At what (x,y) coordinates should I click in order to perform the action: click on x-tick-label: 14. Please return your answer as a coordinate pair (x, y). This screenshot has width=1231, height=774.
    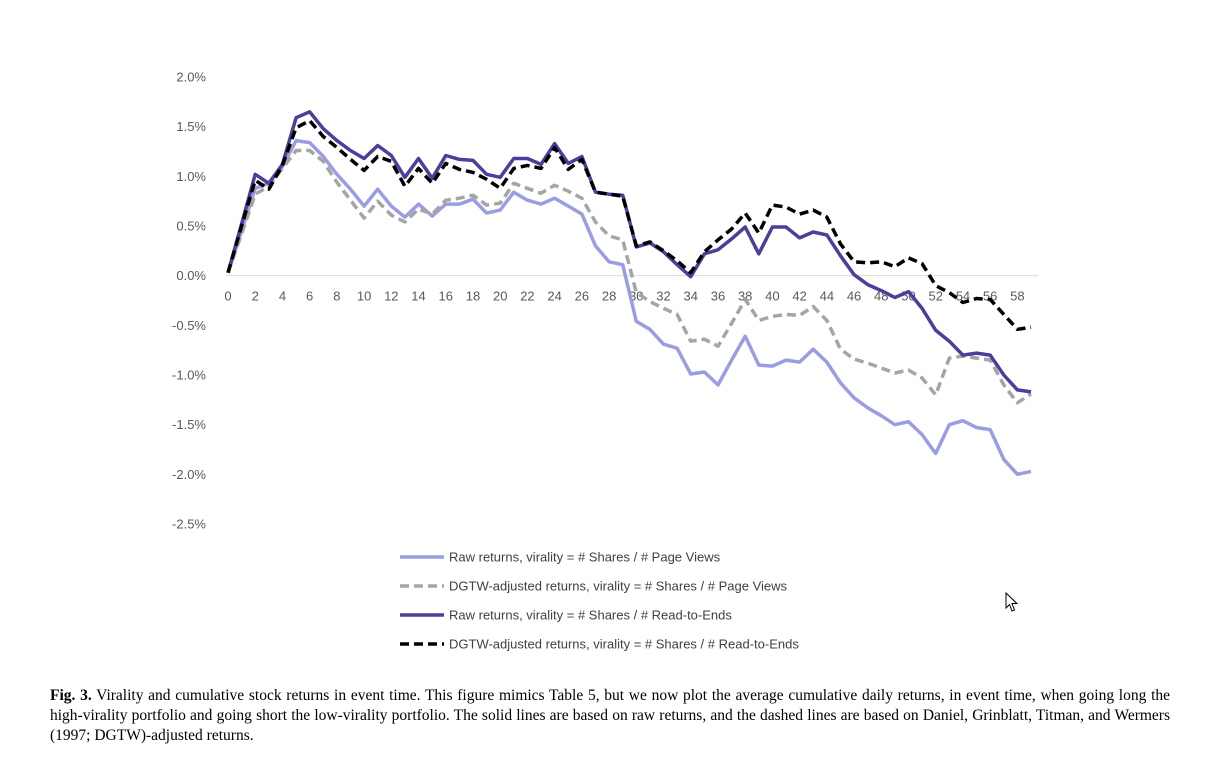
    Looking at the image, I should click on (418, 296).